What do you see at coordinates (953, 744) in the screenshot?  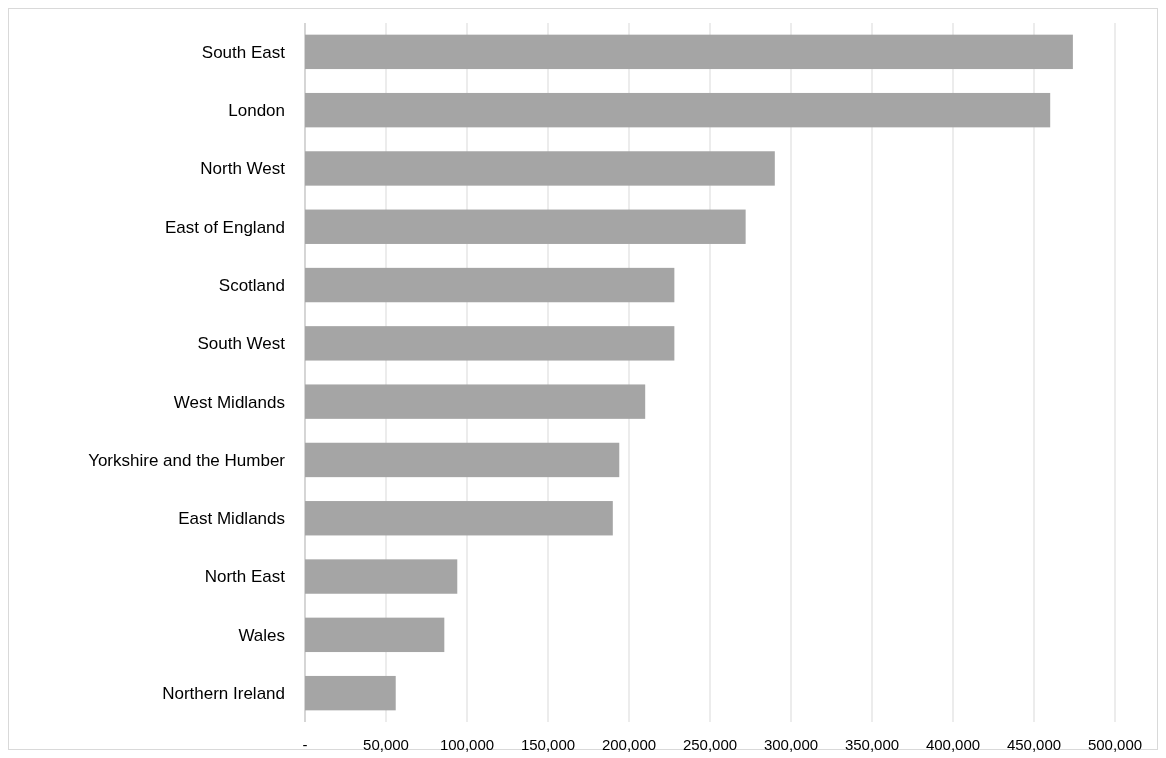 I see `x-tick-label: 400,000` at bounding box center [953, 744].